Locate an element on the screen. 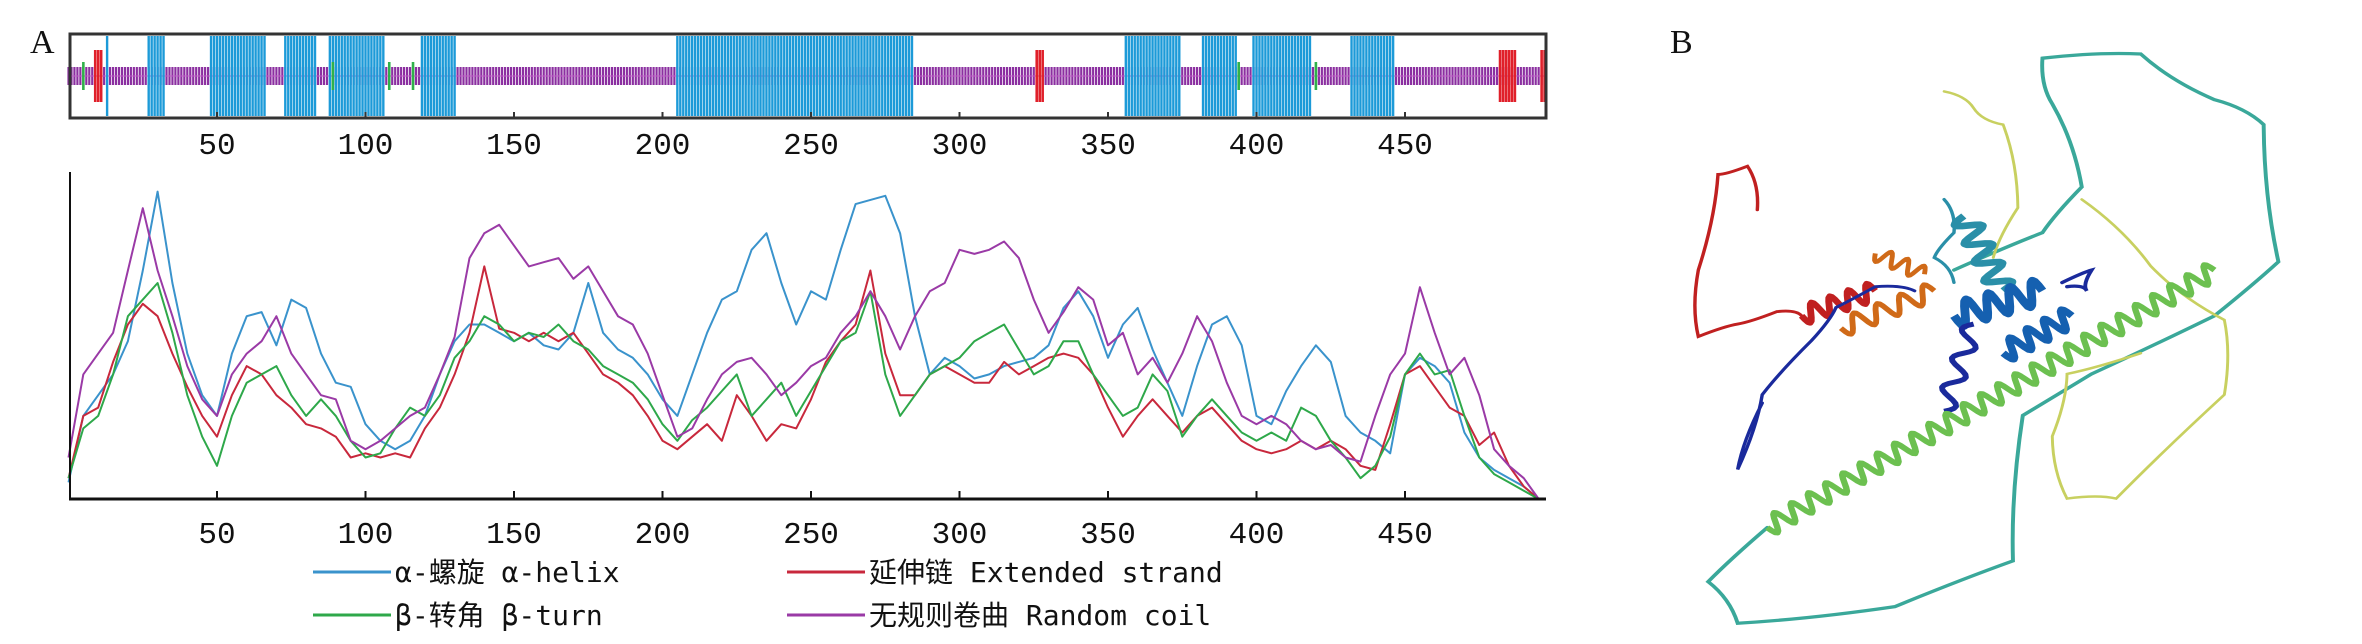 Image resolution: width=2362 pixels, height=644 pixels. panel-b-label: B is located at coordinates (1681, 42).